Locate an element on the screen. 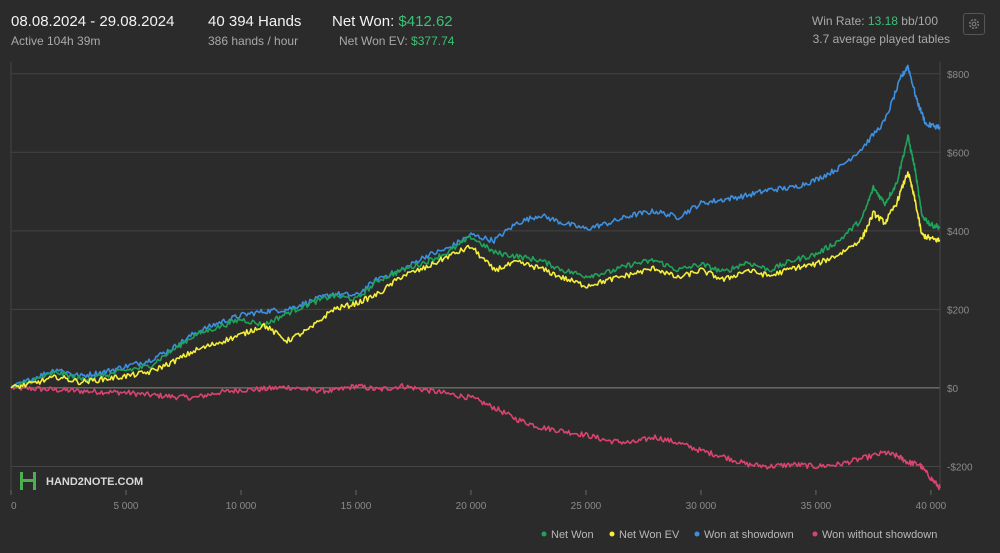 The width and height of the screenshot is (1000, 553). gear-icon is located at coordinates (974, 24).